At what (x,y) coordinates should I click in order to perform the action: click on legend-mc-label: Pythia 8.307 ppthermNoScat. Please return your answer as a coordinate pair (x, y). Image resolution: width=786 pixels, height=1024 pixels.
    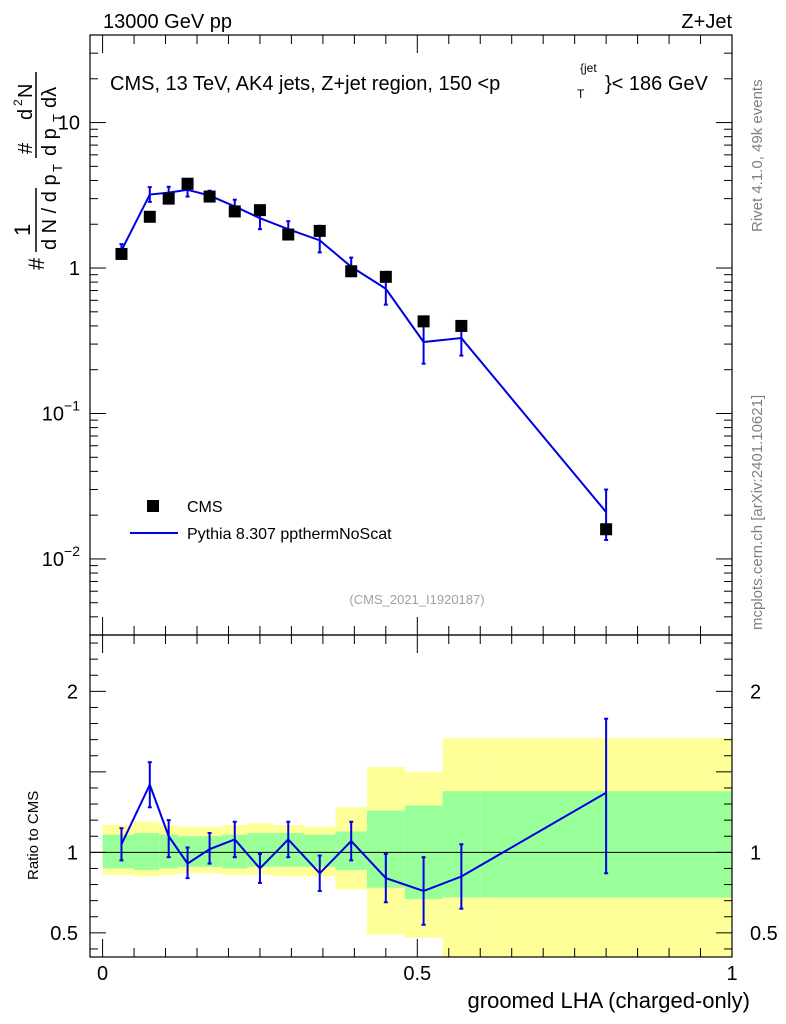
    Looking at the image, I should click on (289, 534).